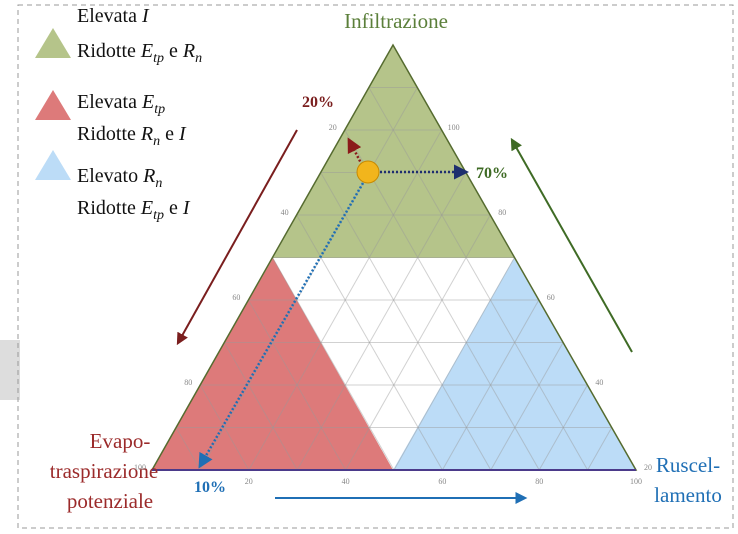 This screenshot has height=534, width=738. Describe the element at coordinates (210, 487) in the screenshot. I see `reading-label: 10%` at that location.